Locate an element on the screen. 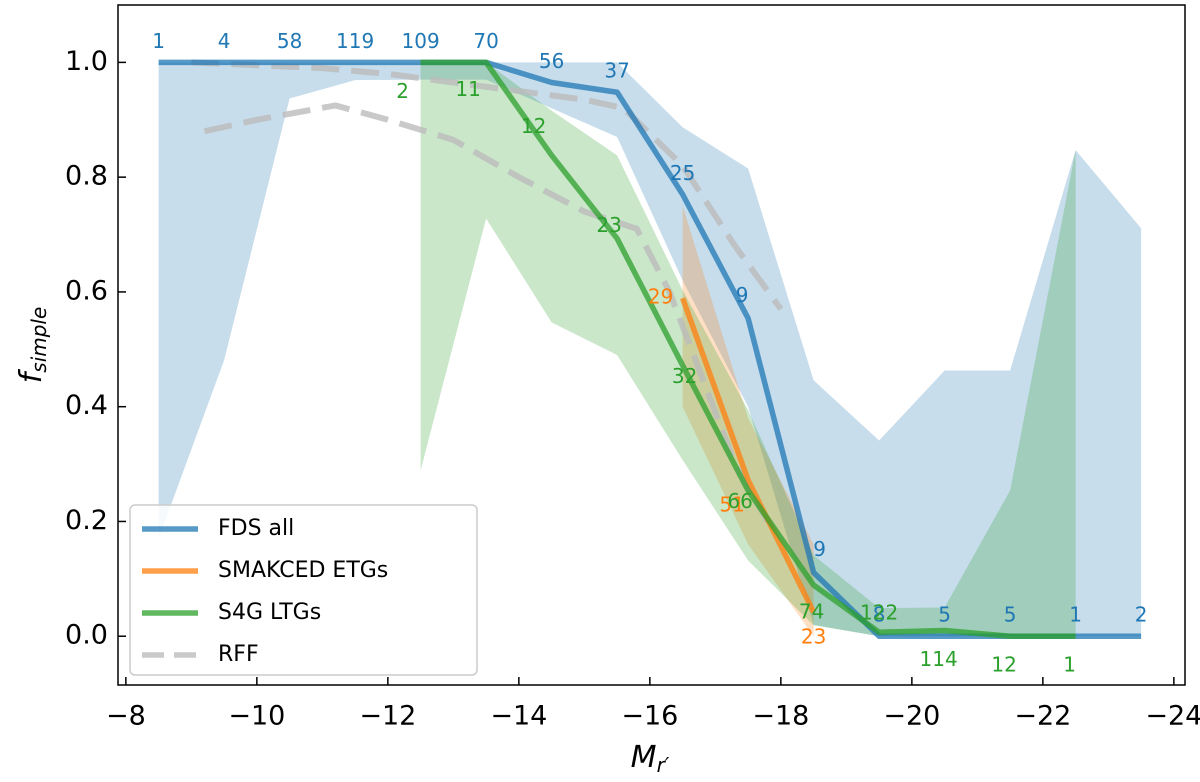 The height and width of the screenshot is (782, 1200). x-tick-label: −18 is located at coordinates (780, 716).